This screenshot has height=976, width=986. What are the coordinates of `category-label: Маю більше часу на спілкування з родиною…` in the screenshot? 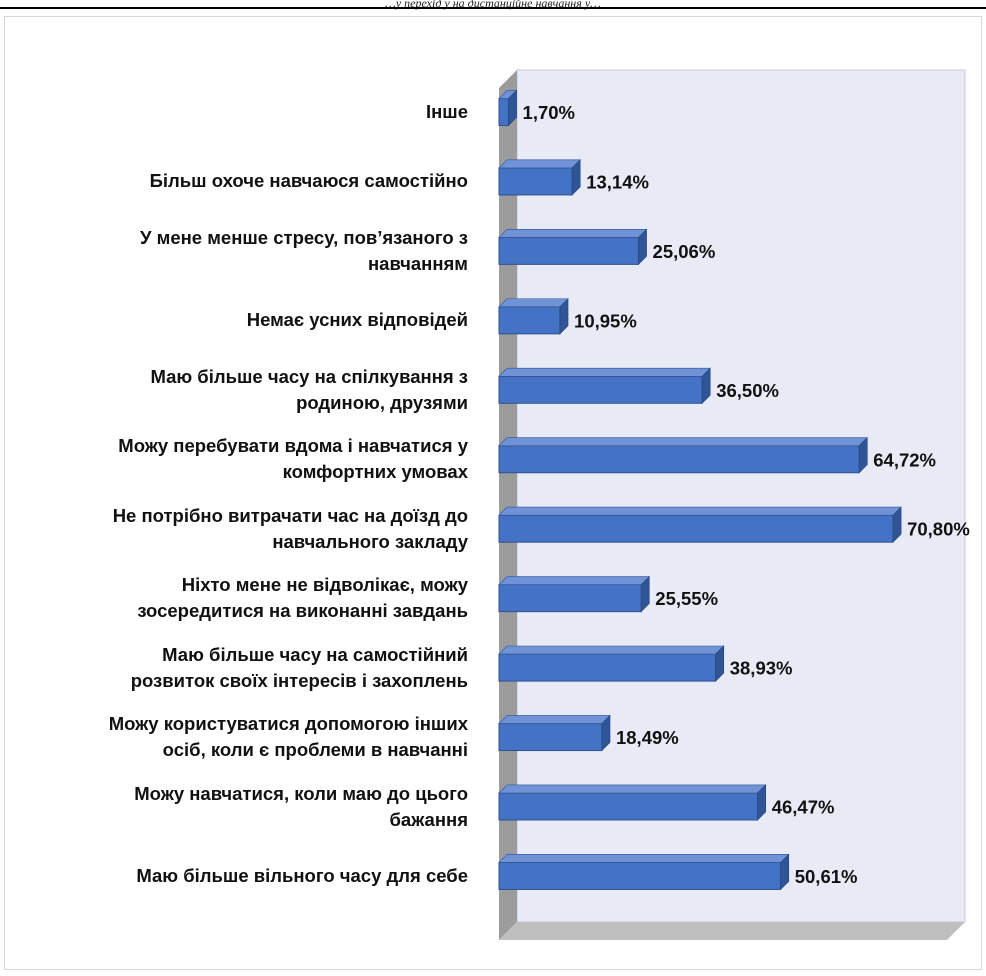 It's located at (309, 389).